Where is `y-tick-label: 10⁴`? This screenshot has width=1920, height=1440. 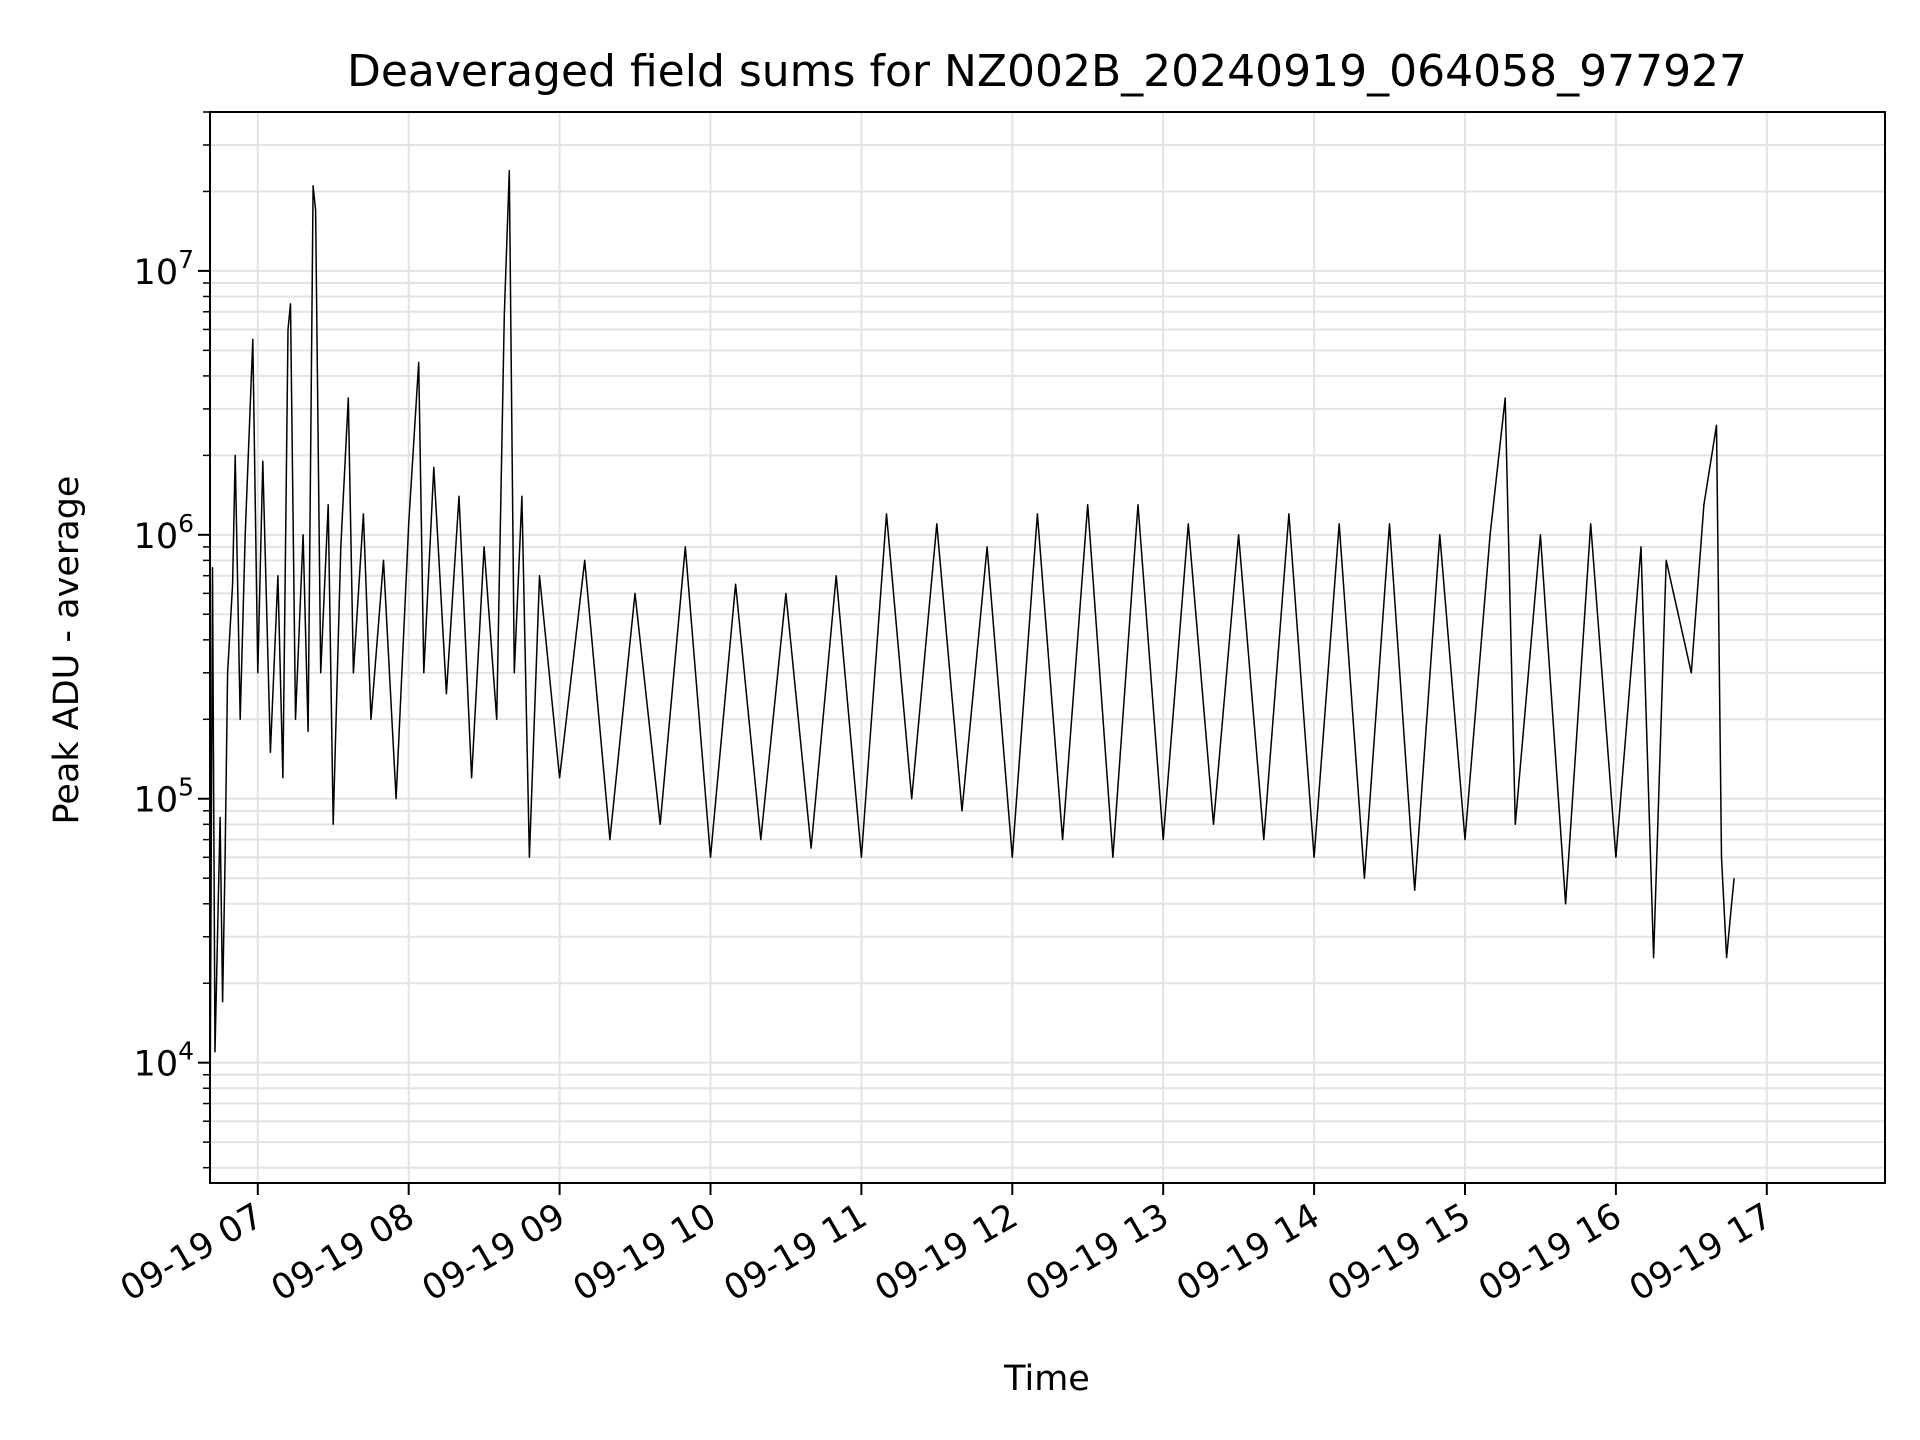 y-tick-label: 10⁴ is located at coordinates (164, 1061).